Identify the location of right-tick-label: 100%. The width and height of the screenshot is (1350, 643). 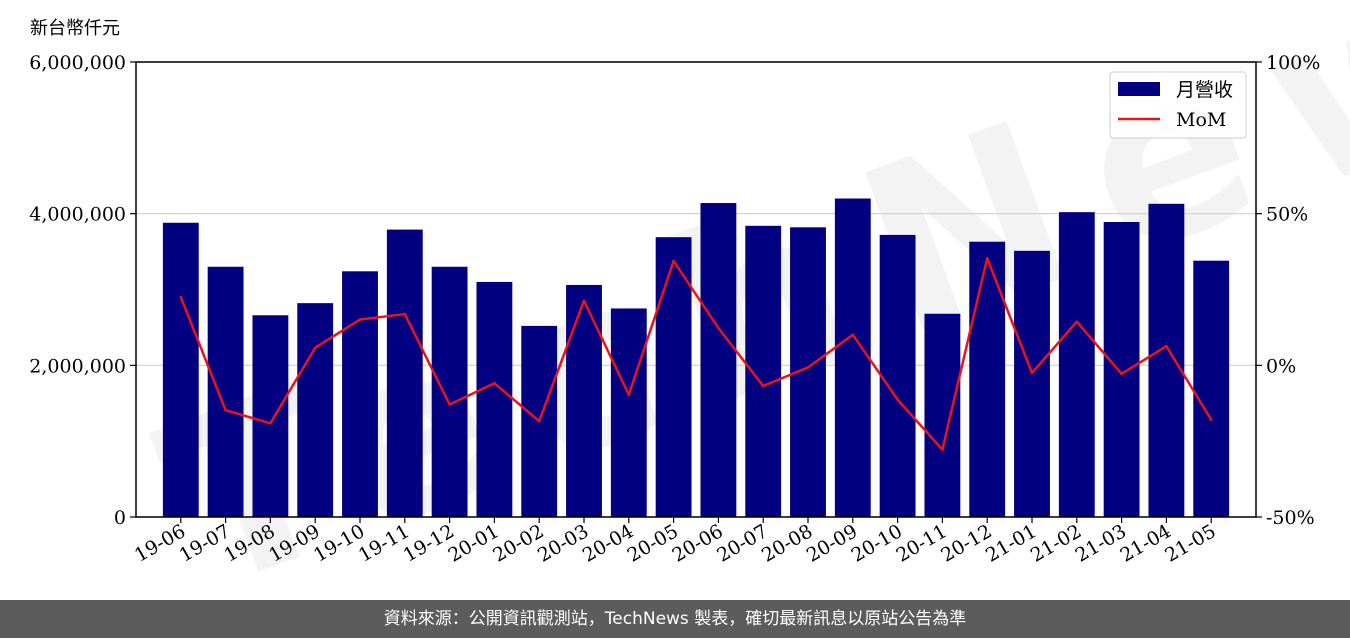
(1293, 63).